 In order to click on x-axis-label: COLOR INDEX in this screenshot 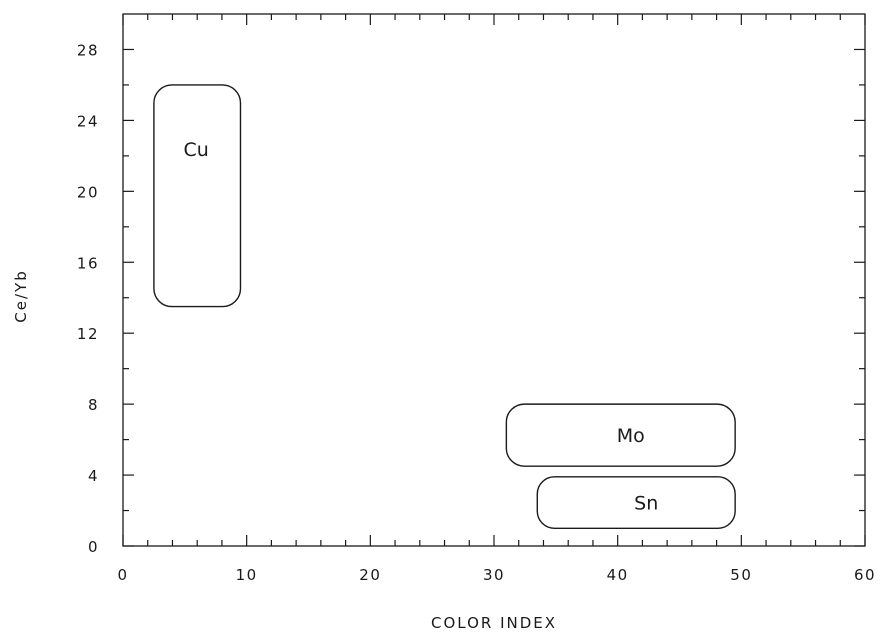, I will do `click(494, 623)`.